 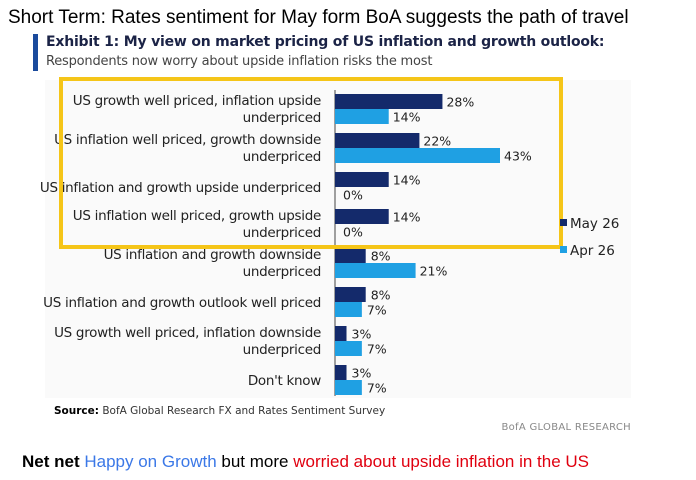 What do you see at coordinates (441, 461) in the screenshot?
I see `net-net-red-text: worried about upside inflation in the US` at bounding box center [441, 461].